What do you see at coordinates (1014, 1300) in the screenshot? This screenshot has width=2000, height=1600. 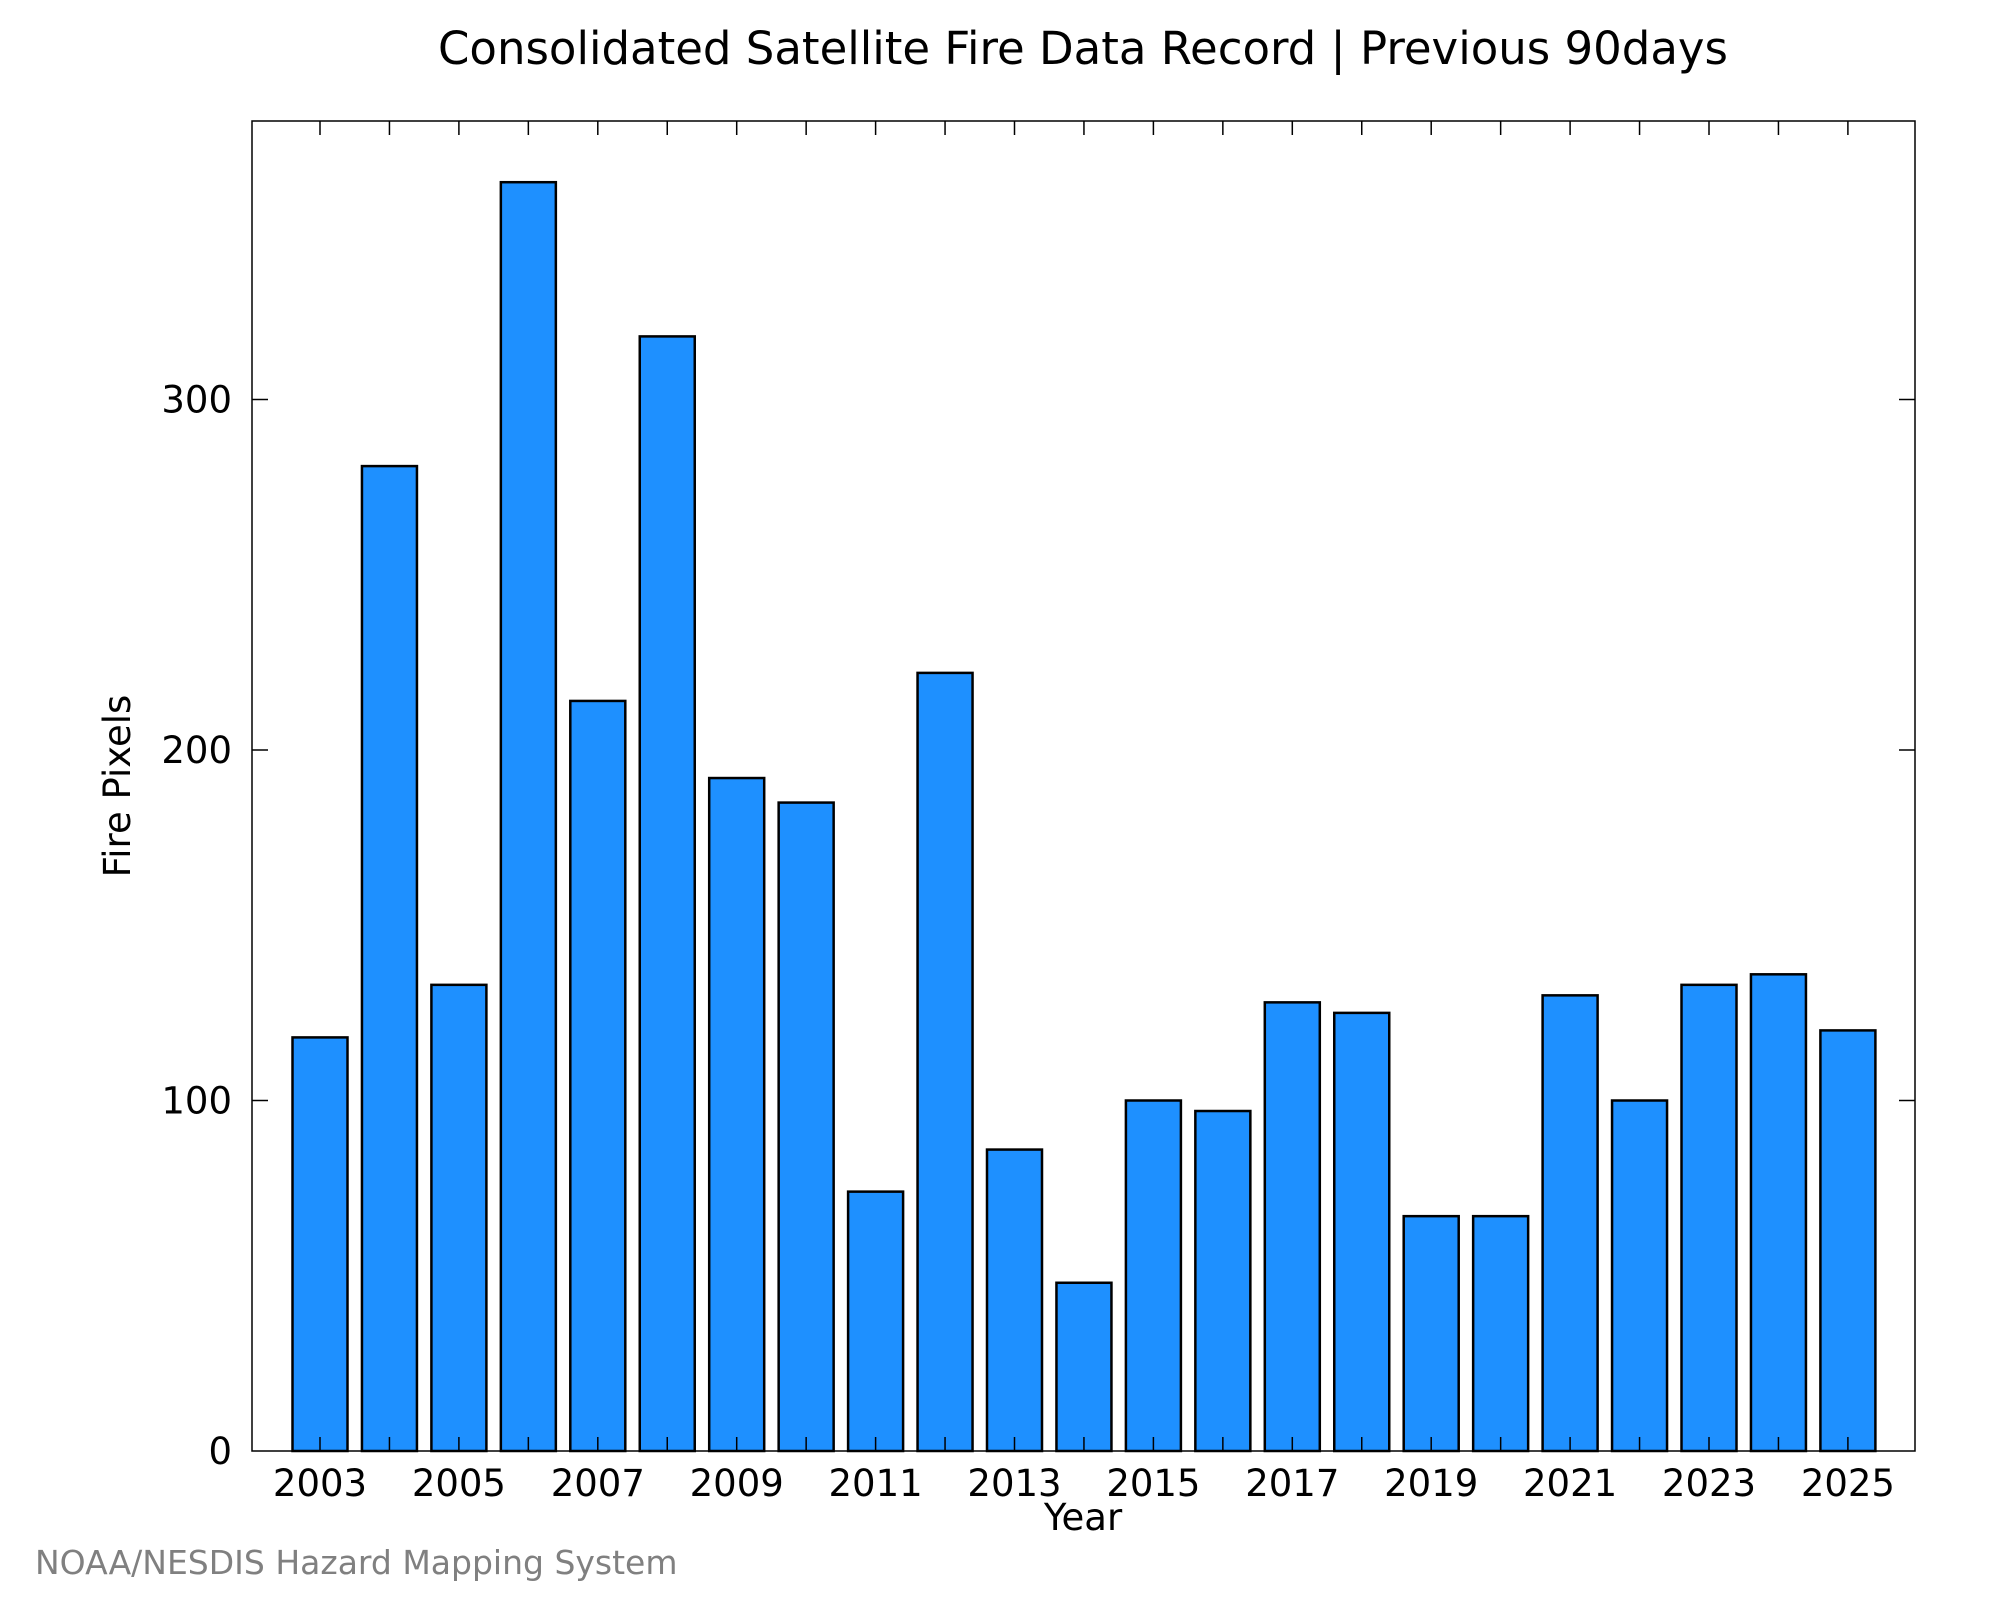 I see `bar-2013` at bounding box center [1014, 1300].